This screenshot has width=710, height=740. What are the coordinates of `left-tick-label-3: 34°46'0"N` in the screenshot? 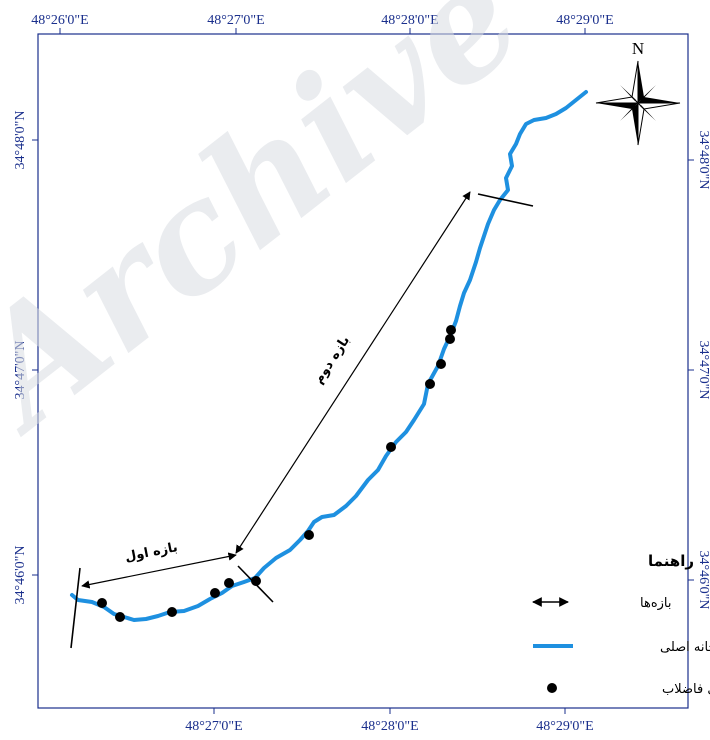 It's located at (20, 575).